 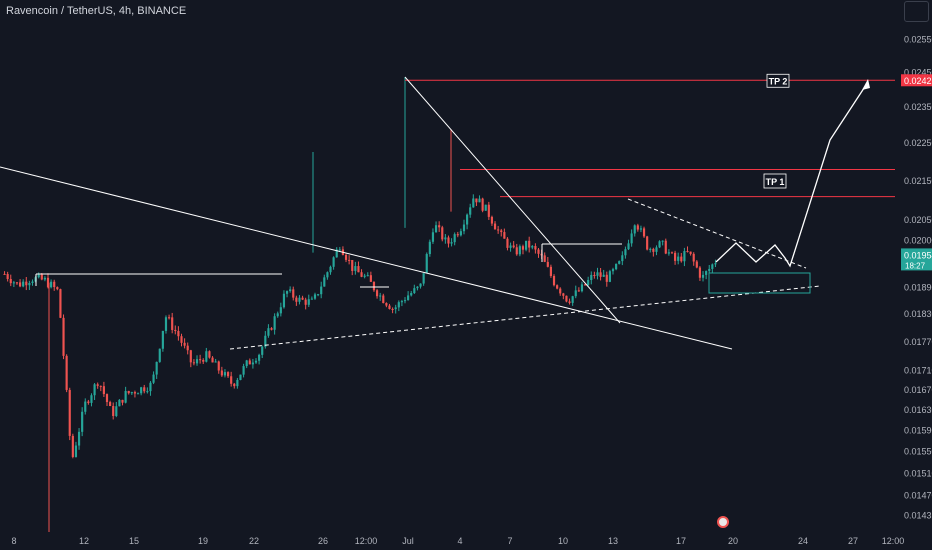 I want to click on chart-settings-button, so click(x=916, y=11).